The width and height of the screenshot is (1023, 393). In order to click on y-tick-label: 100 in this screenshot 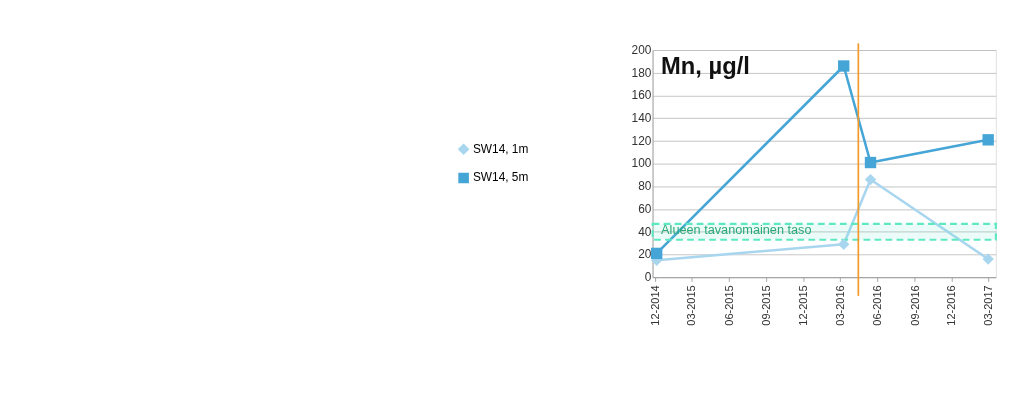, I will do `click(641, 163)`.